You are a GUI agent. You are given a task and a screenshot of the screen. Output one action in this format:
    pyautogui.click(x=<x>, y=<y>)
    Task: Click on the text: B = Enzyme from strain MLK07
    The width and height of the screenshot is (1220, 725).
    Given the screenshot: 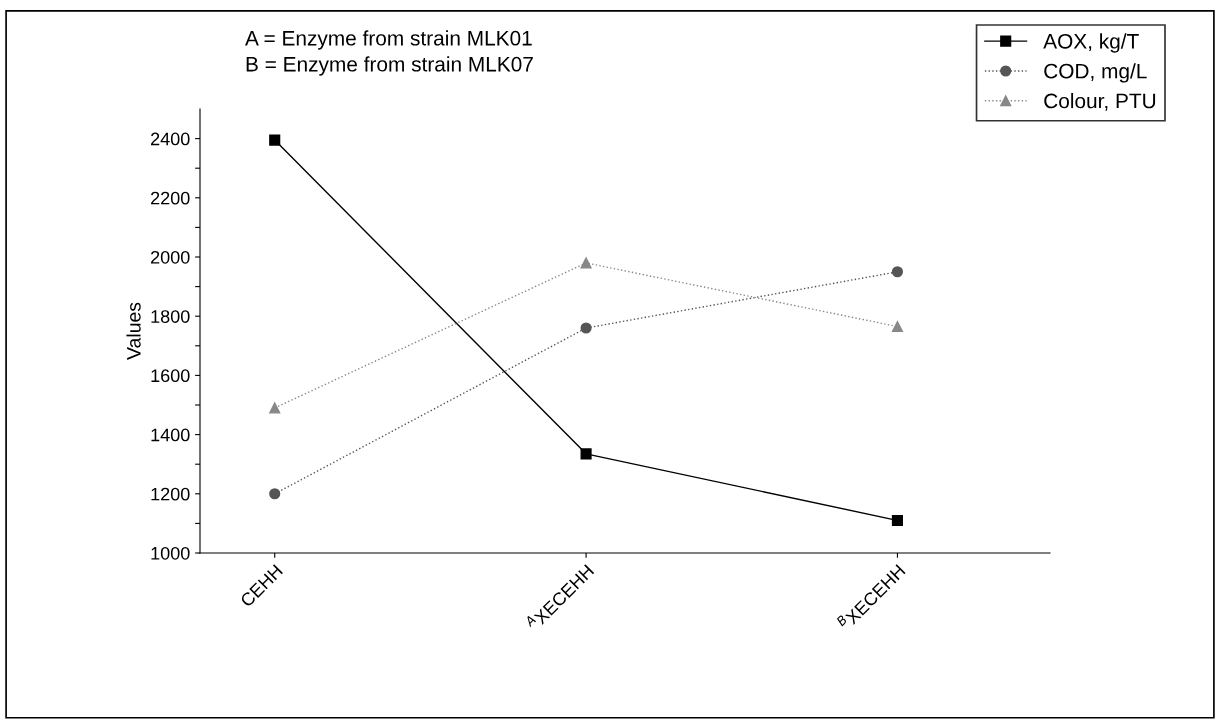 What is the action you would take?
    pyautogui.click(x=389, y=66)
    